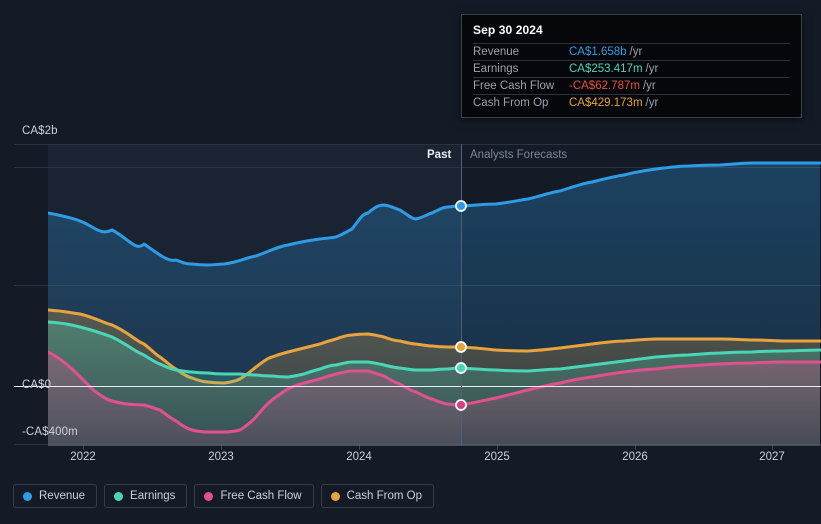  I want to click on marker-cash-from-op, so click(461, 347).